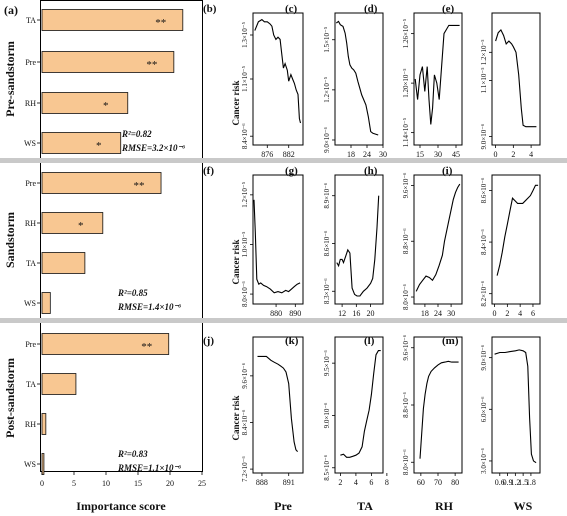 The image size is (567, 516). Describe the element at coordinates (236, 102) in the screenshot. I see `row-ylabel-1: Cancer risk` at that location.